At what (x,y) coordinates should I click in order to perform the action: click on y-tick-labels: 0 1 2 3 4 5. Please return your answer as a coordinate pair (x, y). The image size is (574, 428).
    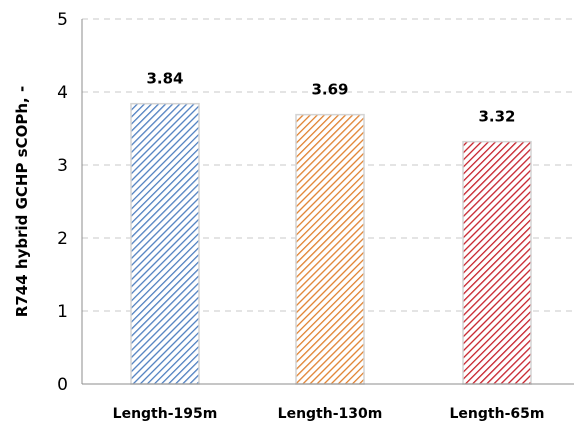
    Looking at the image, I should click on (62, 202).